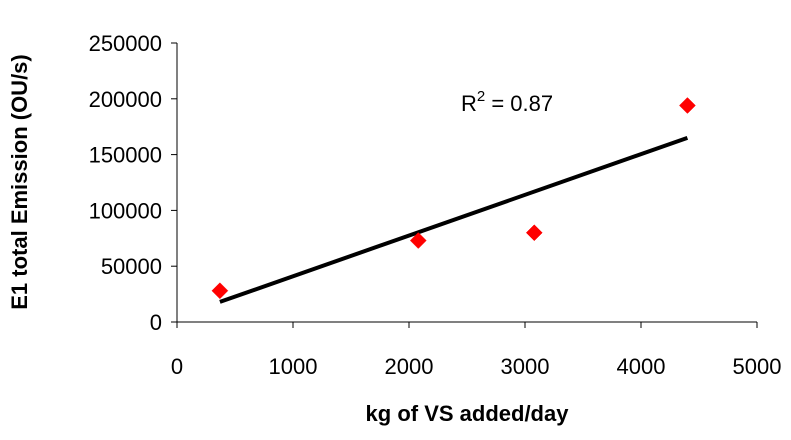 This screenshot has height=440, width=791. What do you see at coordinates (469, 103) in the screenshot?
I see `r-squared-label: R` at bounding box center [469, 103].